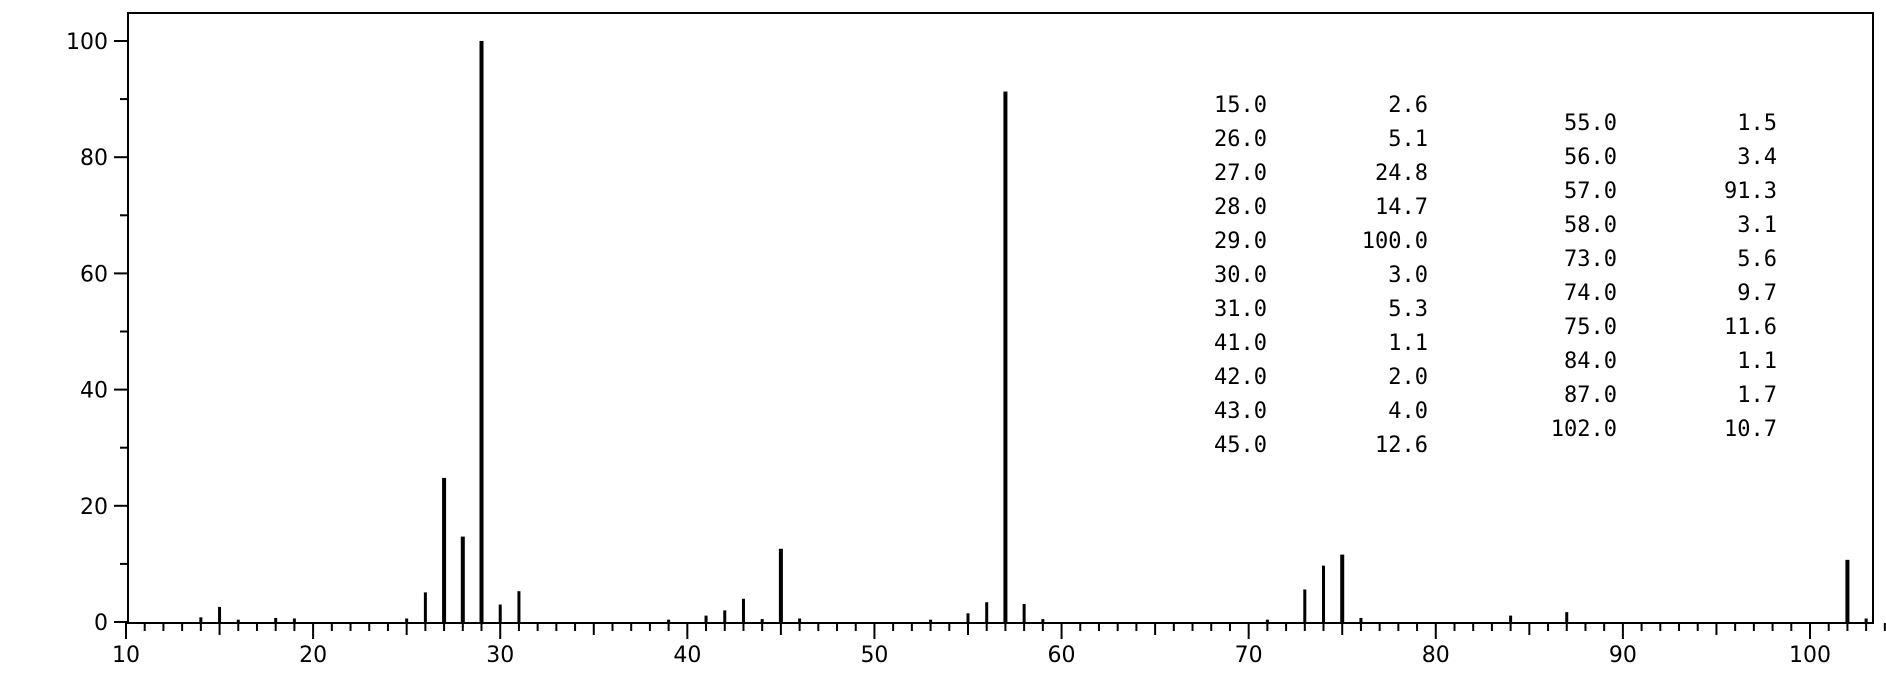 The height and width of the screenshot is (677, 1886). What do you see at coordinates (1810, 655) in the screenshot?
I see `x-tick-label: 100` at bounding box center [1810, 655].